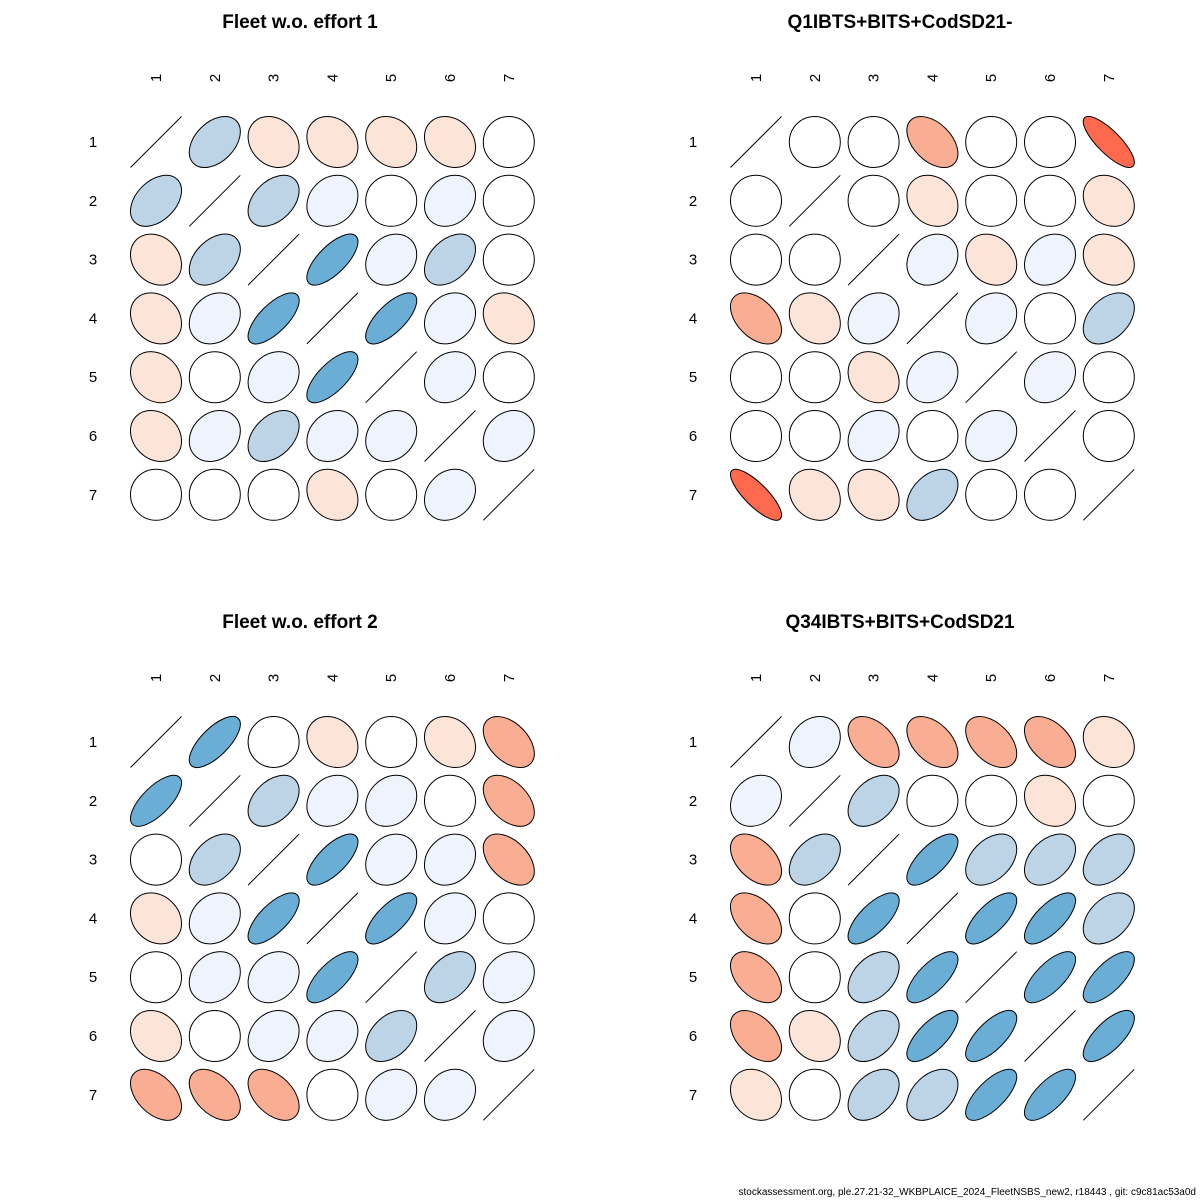 This screenshot has width=1200, height=1200. I want to click on row-label: 4, so click(93, 318).